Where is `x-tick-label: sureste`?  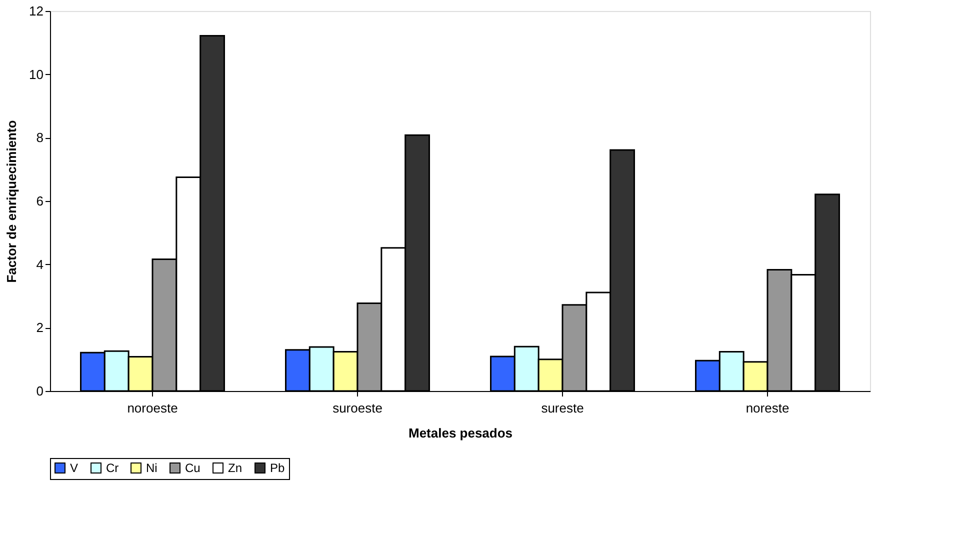 x-tick-label: sureste is located at coordinates (562, 408).